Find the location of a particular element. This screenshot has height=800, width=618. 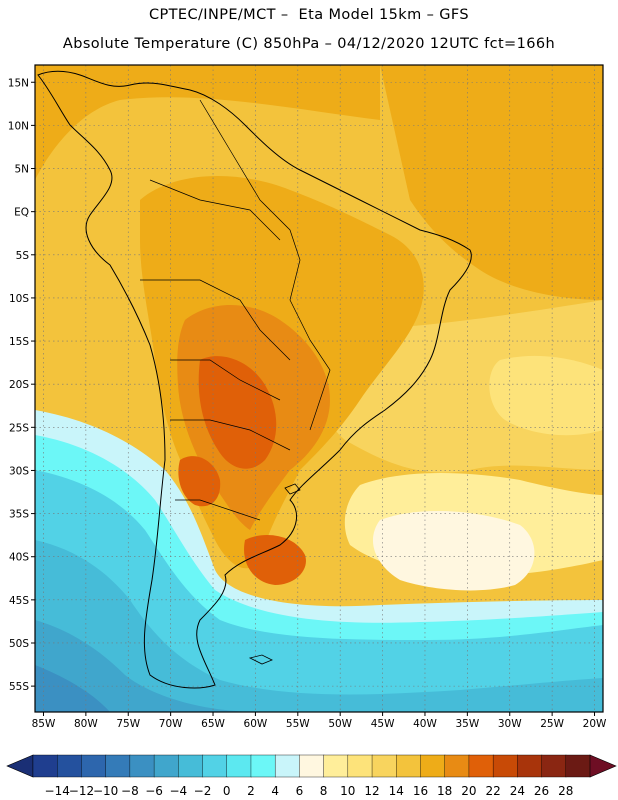

field-cream-patch is located at coordinates (453, 550).